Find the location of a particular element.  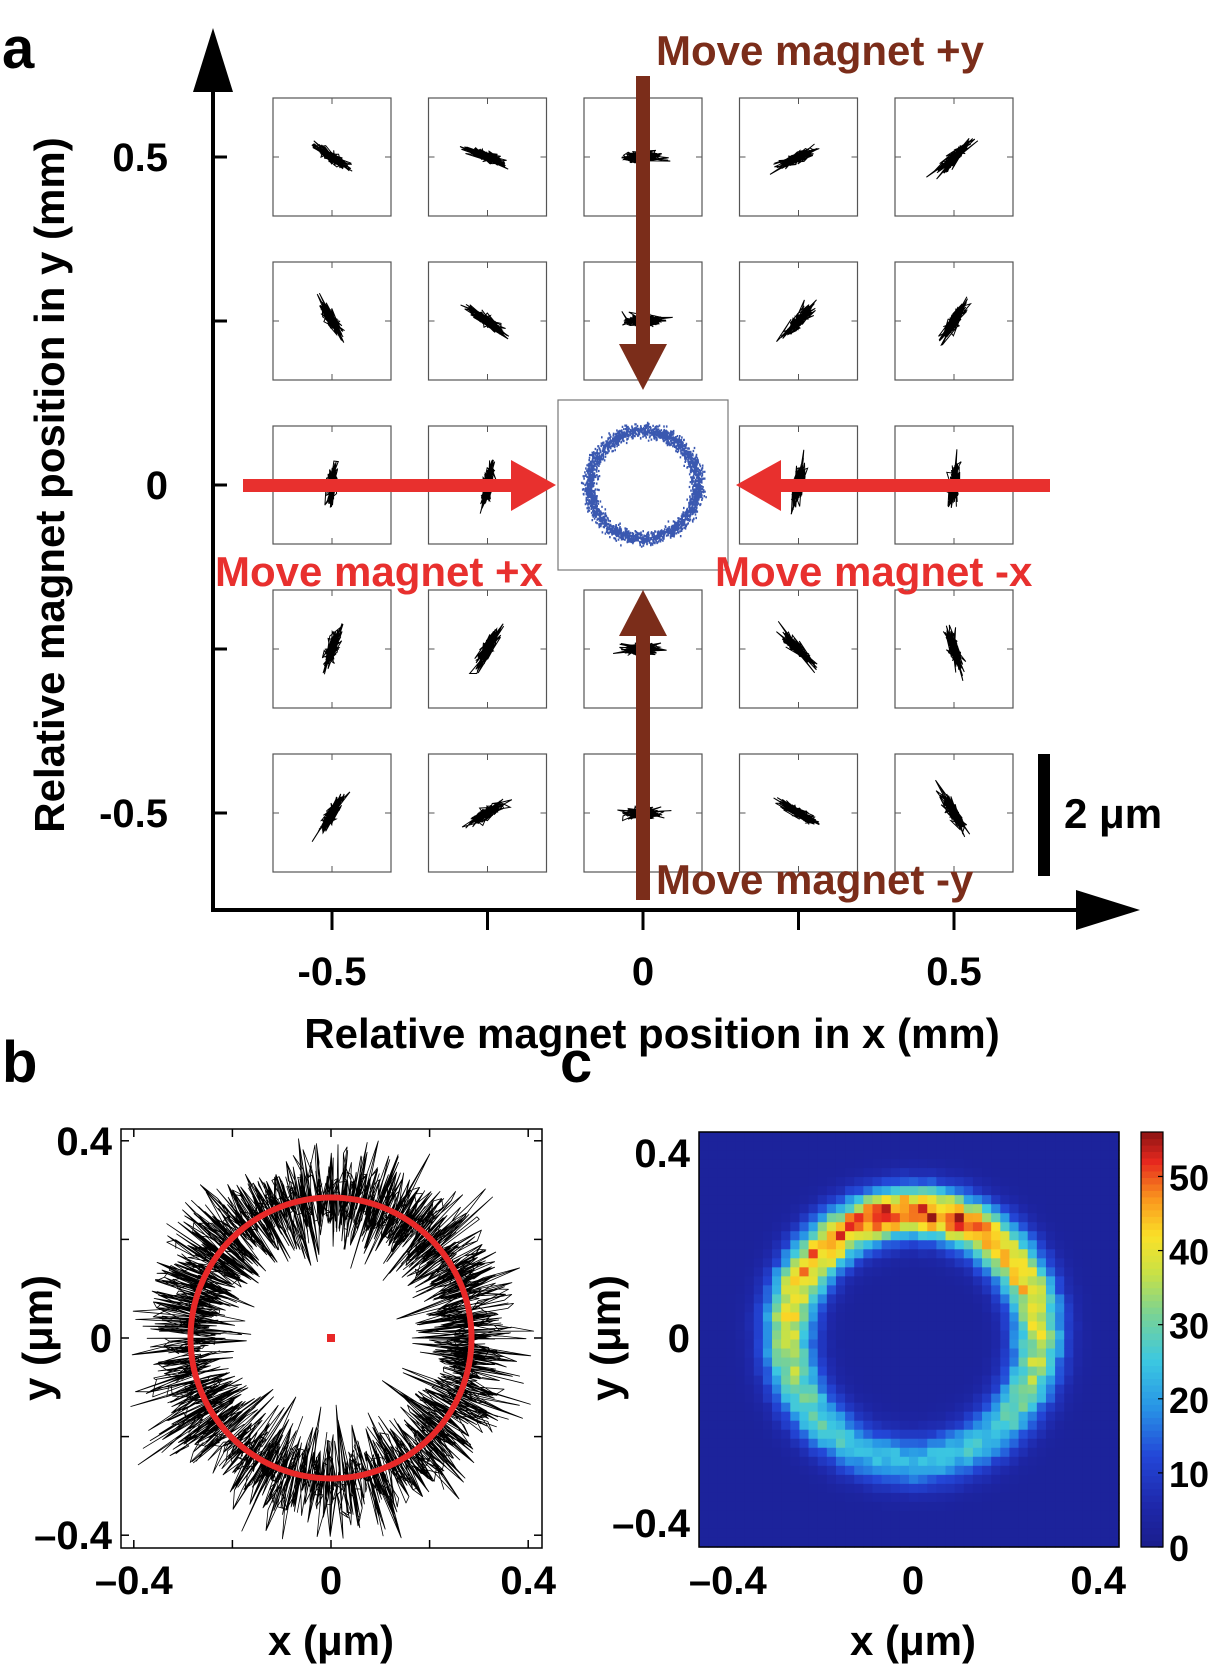

c-y-tick-label: –0.4 is located at coordinates (651, 1524).